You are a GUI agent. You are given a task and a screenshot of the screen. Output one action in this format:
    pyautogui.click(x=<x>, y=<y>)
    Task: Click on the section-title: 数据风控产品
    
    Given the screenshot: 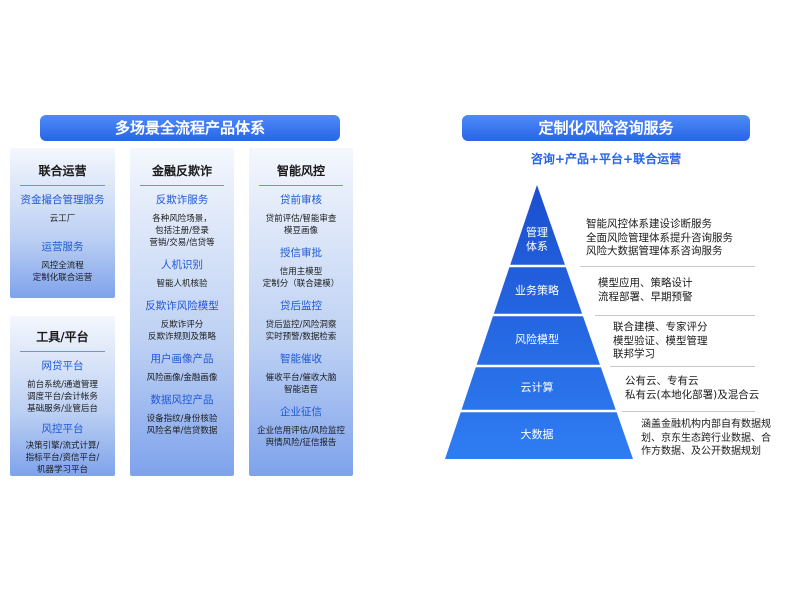 What is the action you would take?
    pyautogui.click(x=182, y=400)
    